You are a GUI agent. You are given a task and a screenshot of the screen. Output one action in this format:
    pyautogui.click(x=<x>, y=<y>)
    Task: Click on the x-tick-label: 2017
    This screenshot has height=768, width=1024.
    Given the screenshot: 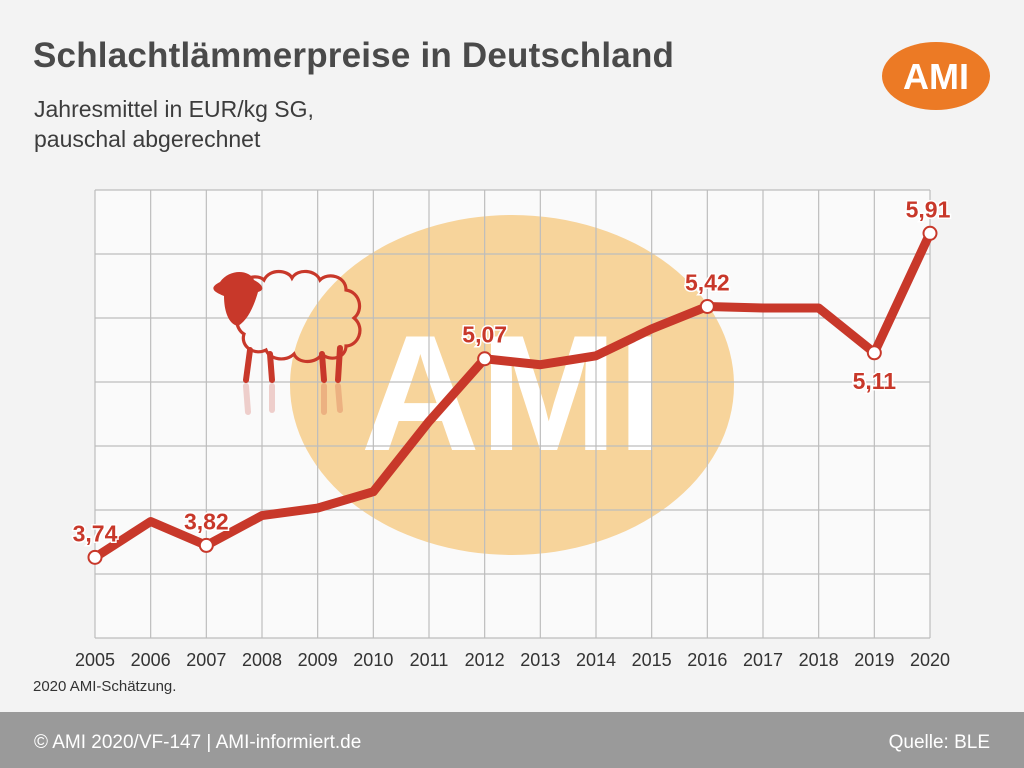 What is the action you would take?
    pyautogui.click(x=763, y=660)
    